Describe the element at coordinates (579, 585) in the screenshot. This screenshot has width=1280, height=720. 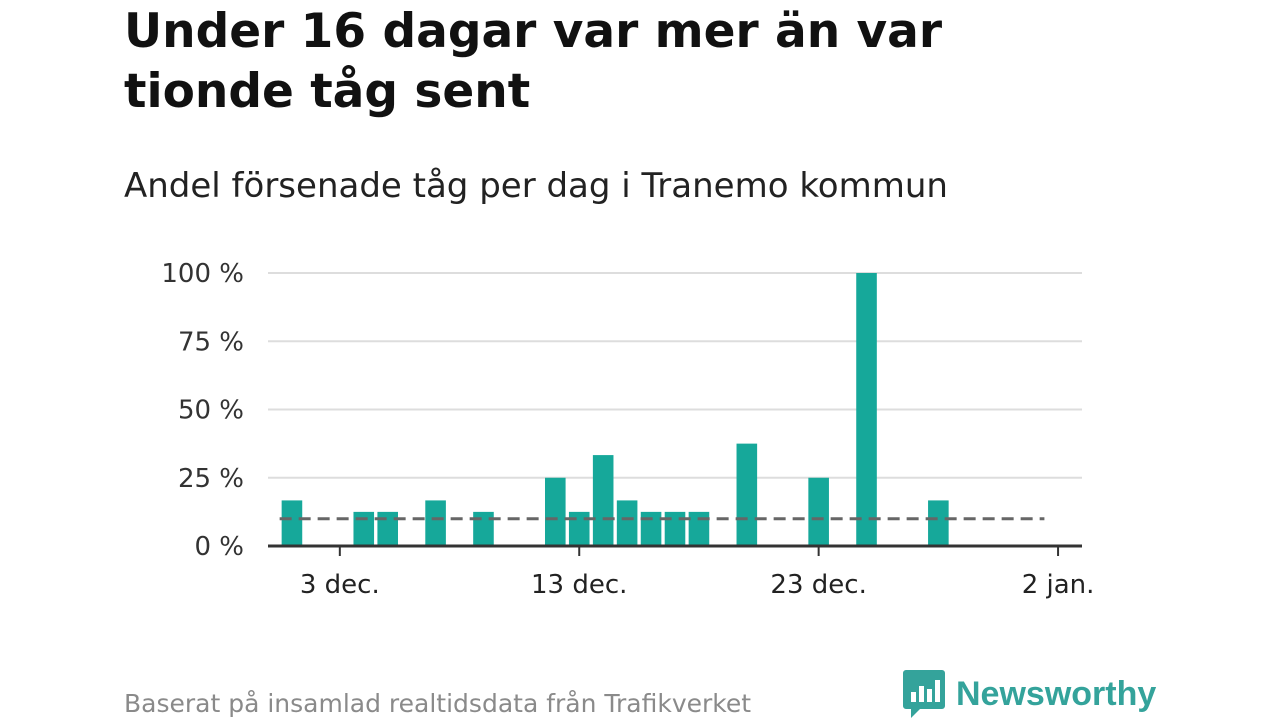
I see `x-tick-label: 13 dec.` at that location.